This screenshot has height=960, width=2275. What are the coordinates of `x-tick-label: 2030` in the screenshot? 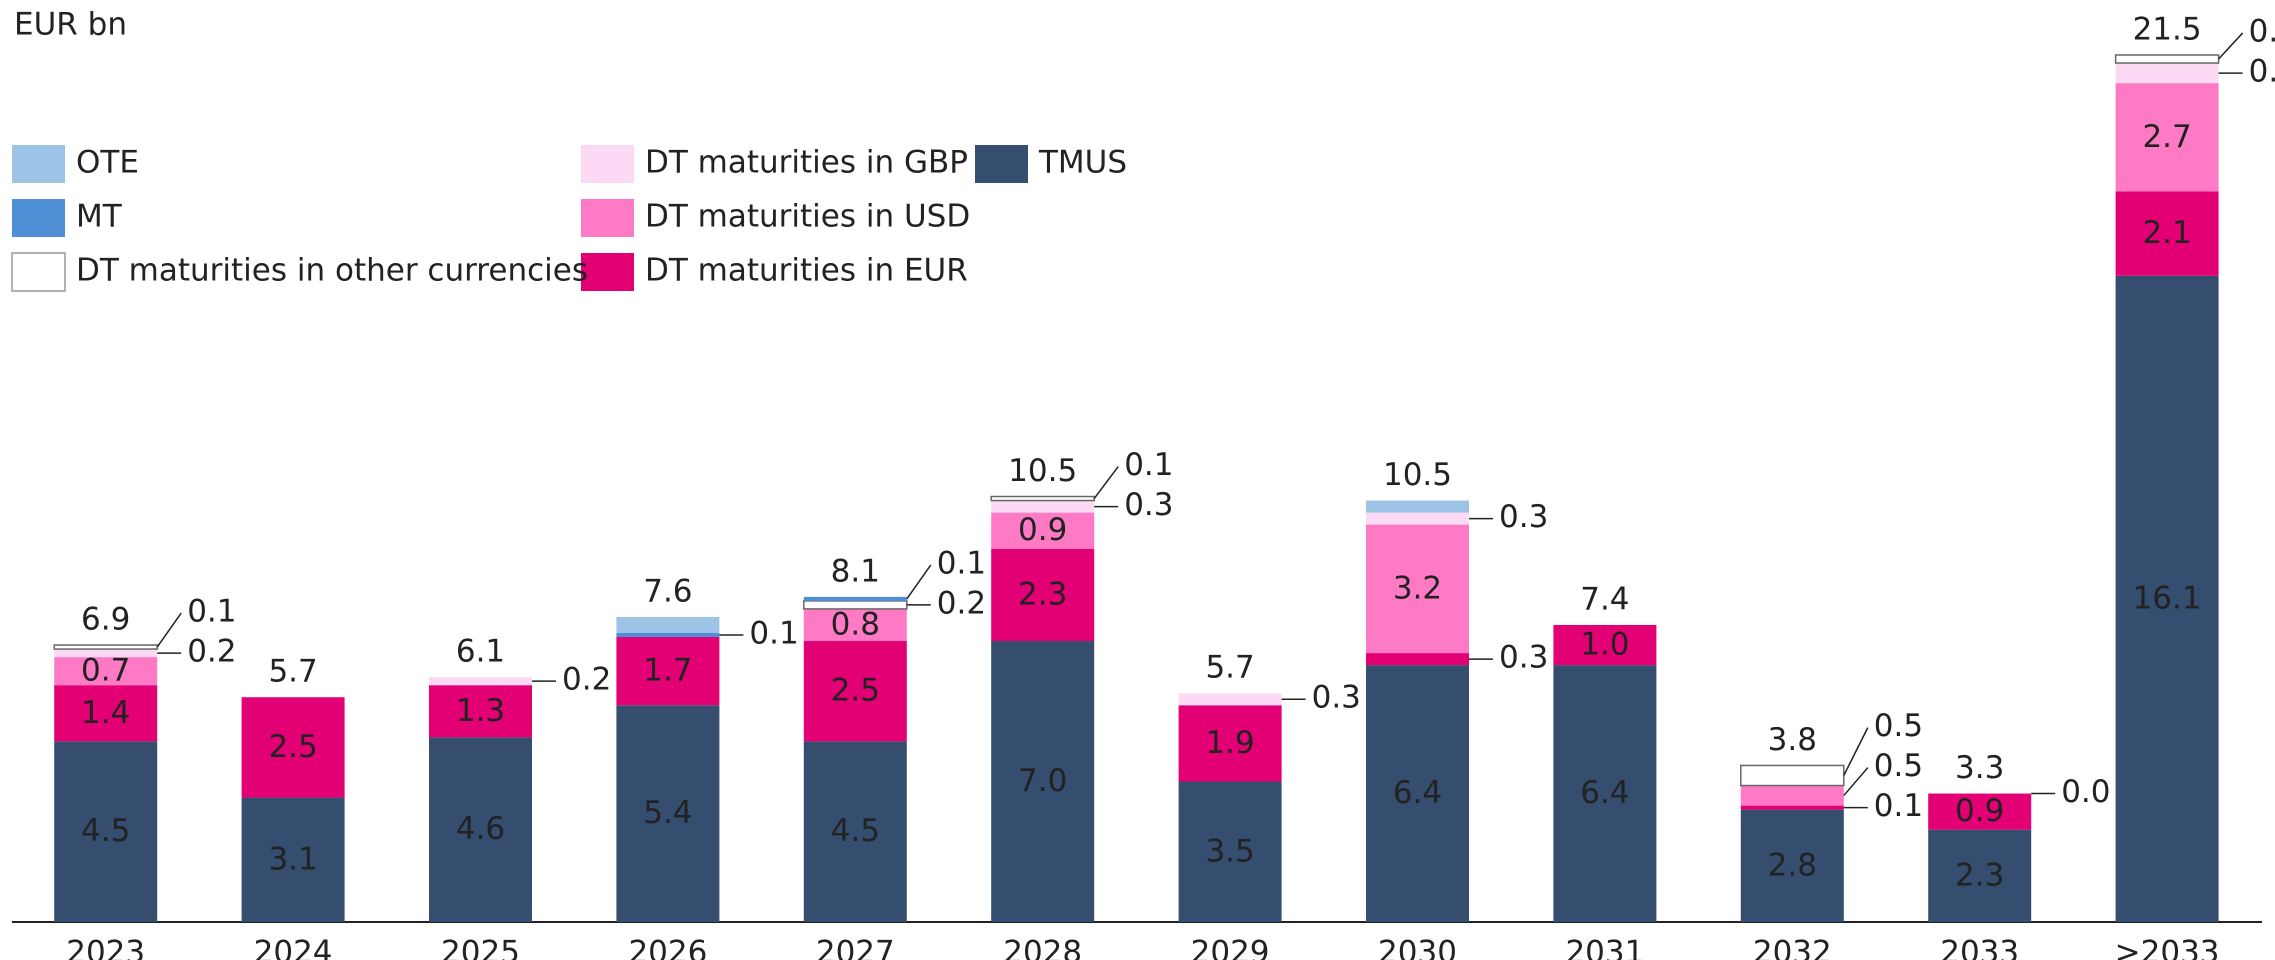 It's located at (1417, 947).